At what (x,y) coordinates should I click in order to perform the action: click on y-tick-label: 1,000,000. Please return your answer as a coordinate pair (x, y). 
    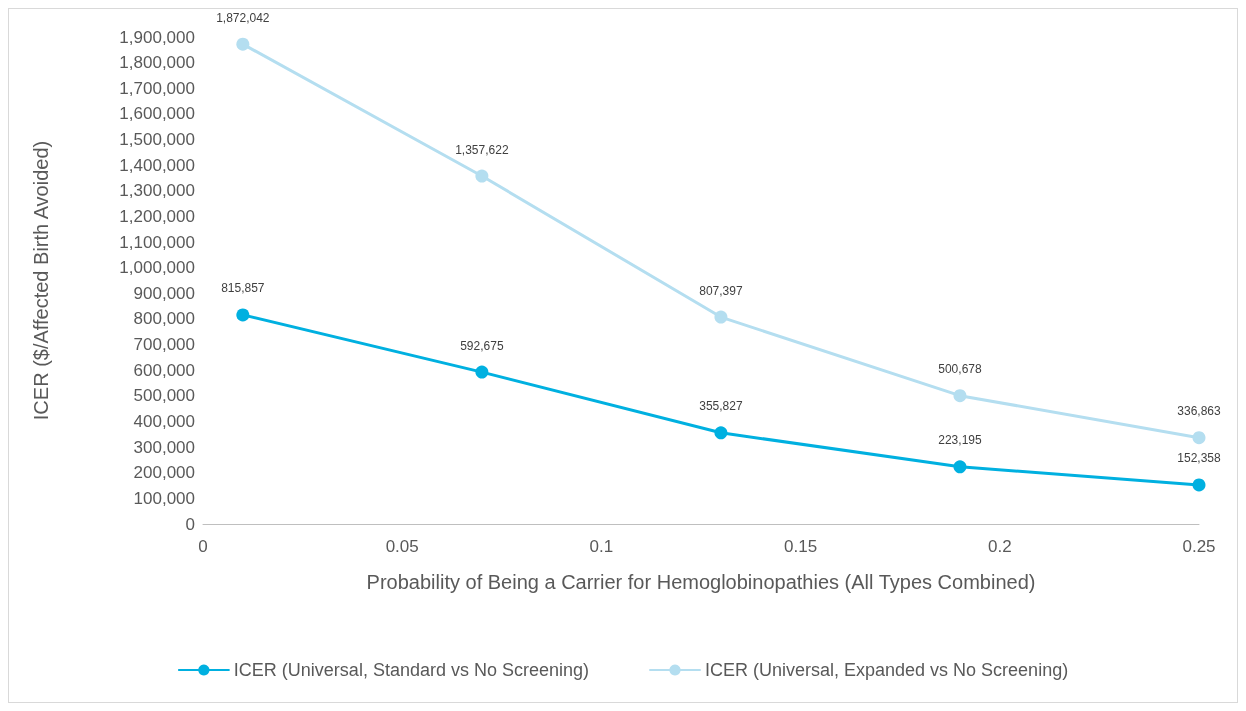
    Looking at the image, I should click on (157, 268).